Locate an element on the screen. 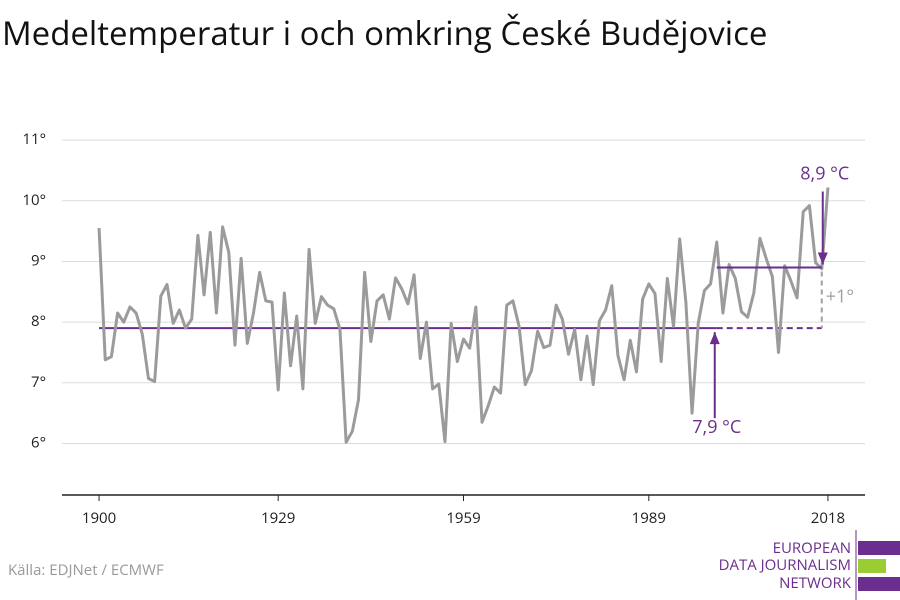 The height and width of the screenshot is (600, 900). y-tick-label: 6° is located at coordinates (38, 442).